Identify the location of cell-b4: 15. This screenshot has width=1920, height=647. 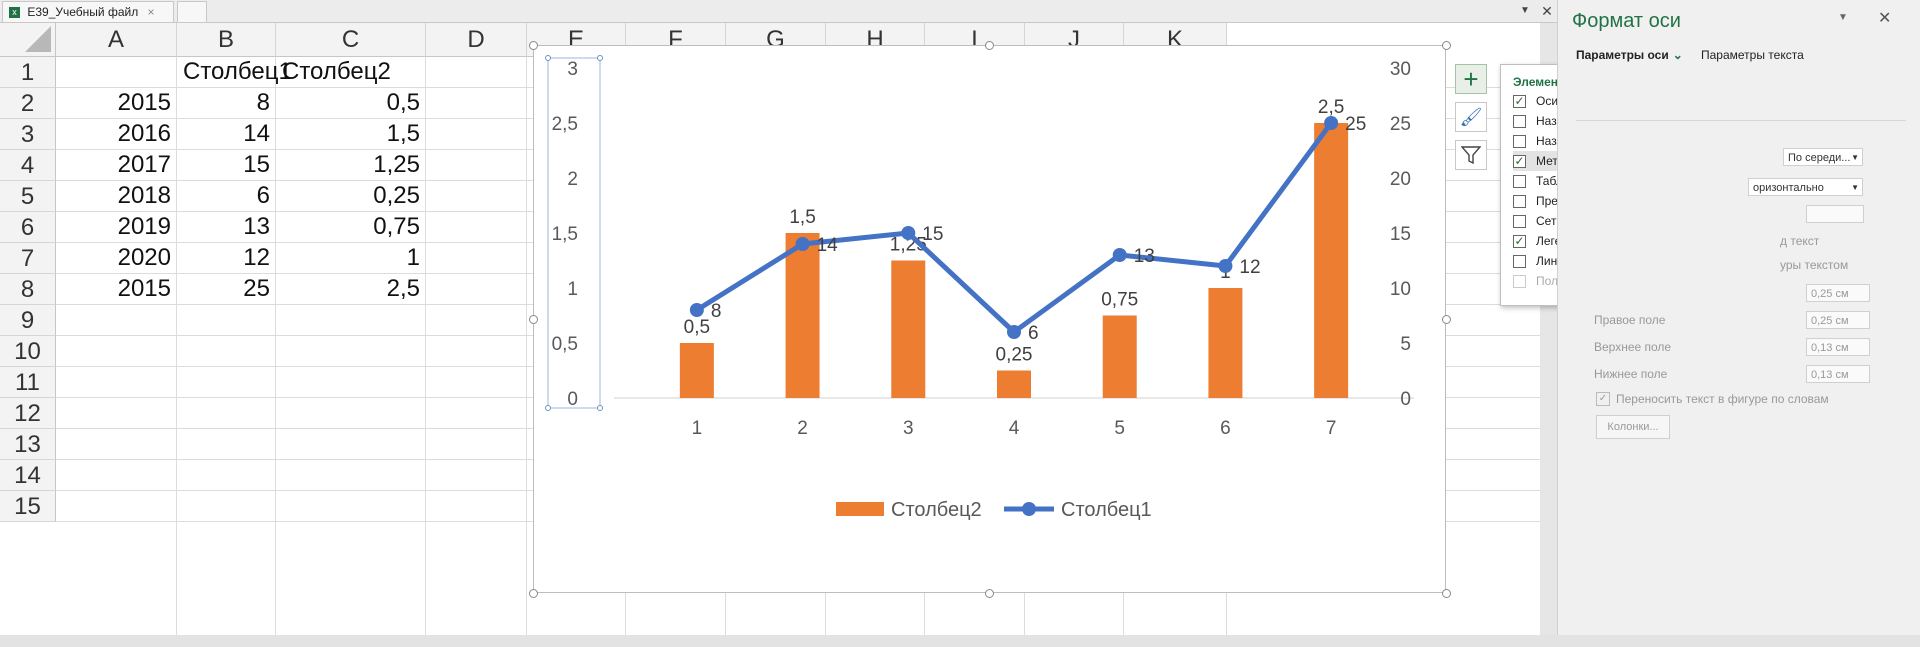
(256, 164).